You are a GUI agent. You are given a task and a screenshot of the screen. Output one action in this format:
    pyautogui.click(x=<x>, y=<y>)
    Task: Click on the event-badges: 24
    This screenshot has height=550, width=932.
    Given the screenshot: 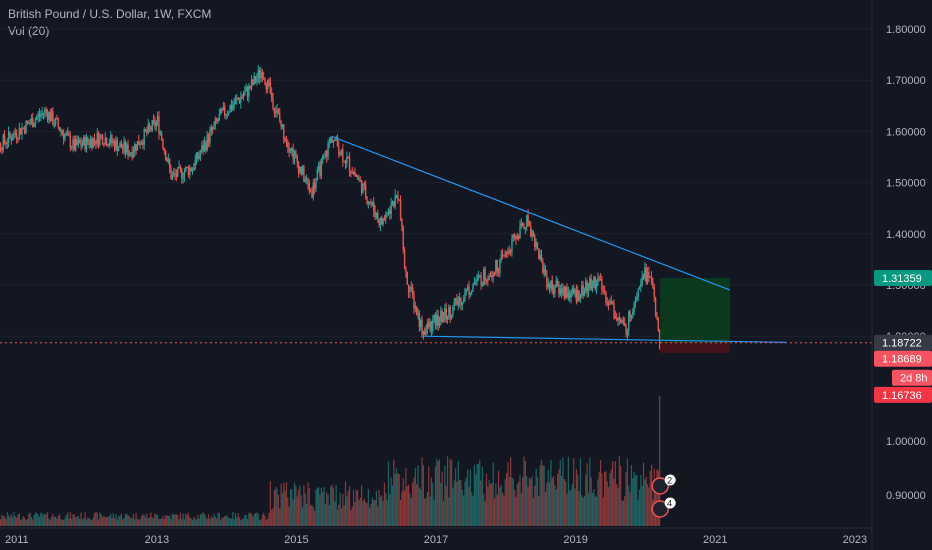 What is the action you would take?
    pyautogui.click(x=663, y=496)
    